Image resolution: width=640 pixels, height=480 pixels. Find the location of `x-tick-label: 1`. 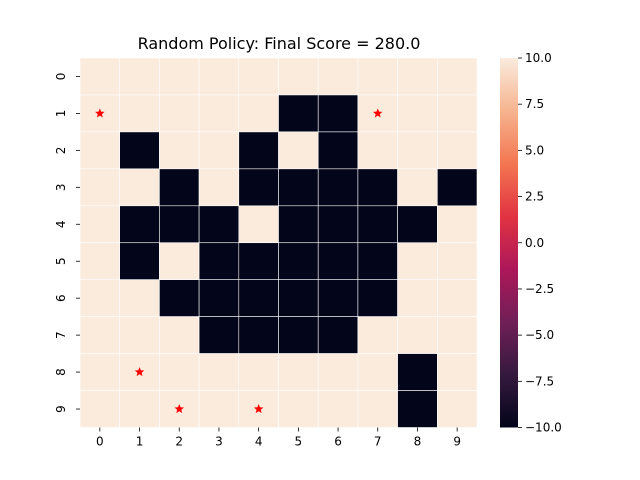

x-tick-label: 1 is located at coordinates (140, 442).